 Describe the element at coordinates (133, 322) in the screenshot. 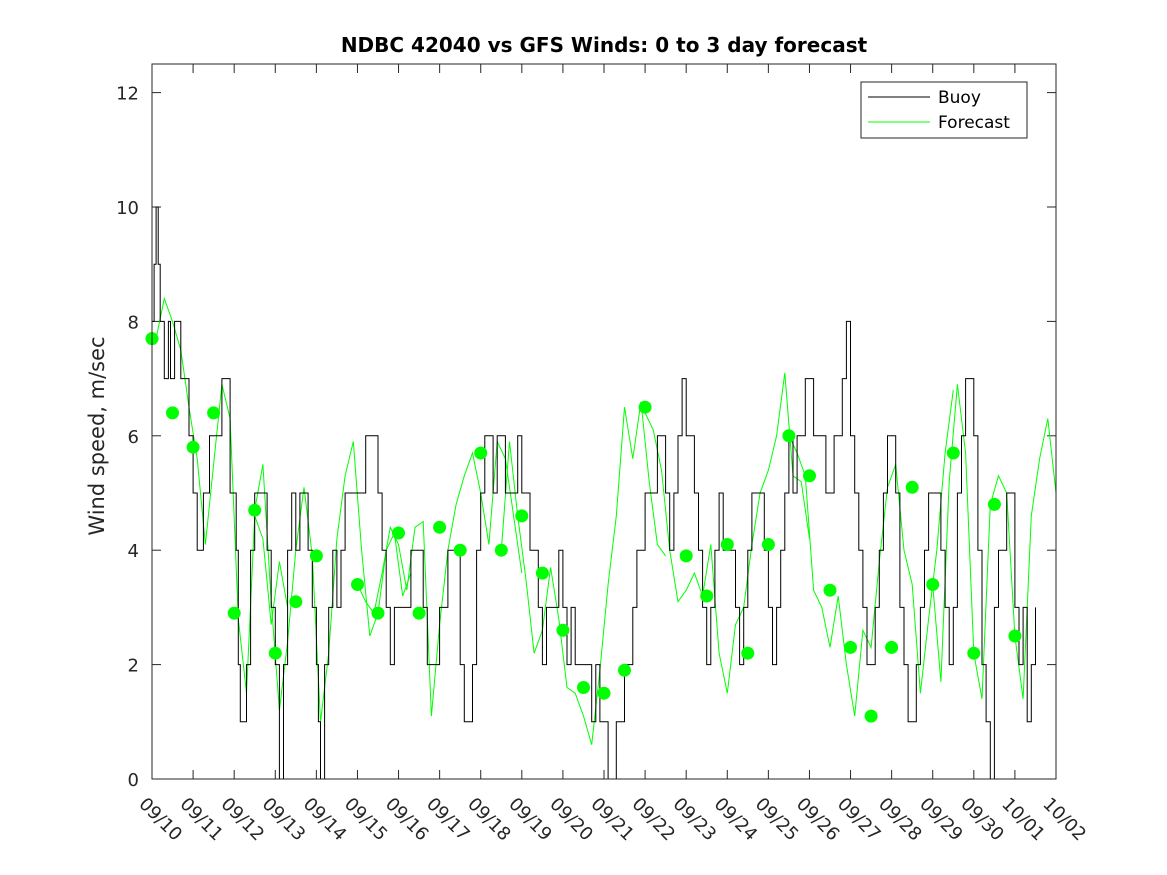

I see `y-tick-label: 8` at that location.